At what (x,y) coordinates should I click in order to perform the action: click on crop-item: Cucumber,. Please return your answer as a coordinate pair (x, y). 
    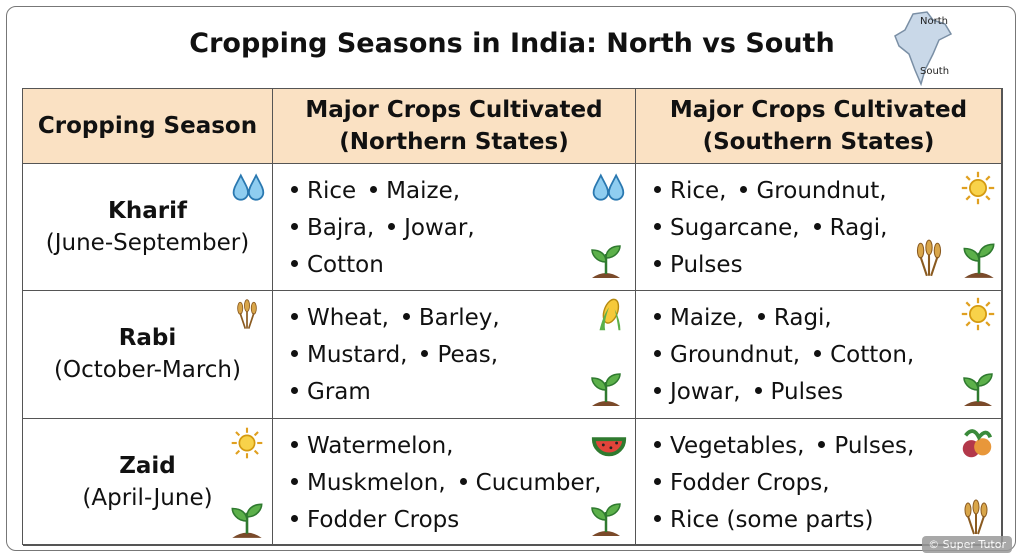
    Looking at the image, I should click on (530, 483).